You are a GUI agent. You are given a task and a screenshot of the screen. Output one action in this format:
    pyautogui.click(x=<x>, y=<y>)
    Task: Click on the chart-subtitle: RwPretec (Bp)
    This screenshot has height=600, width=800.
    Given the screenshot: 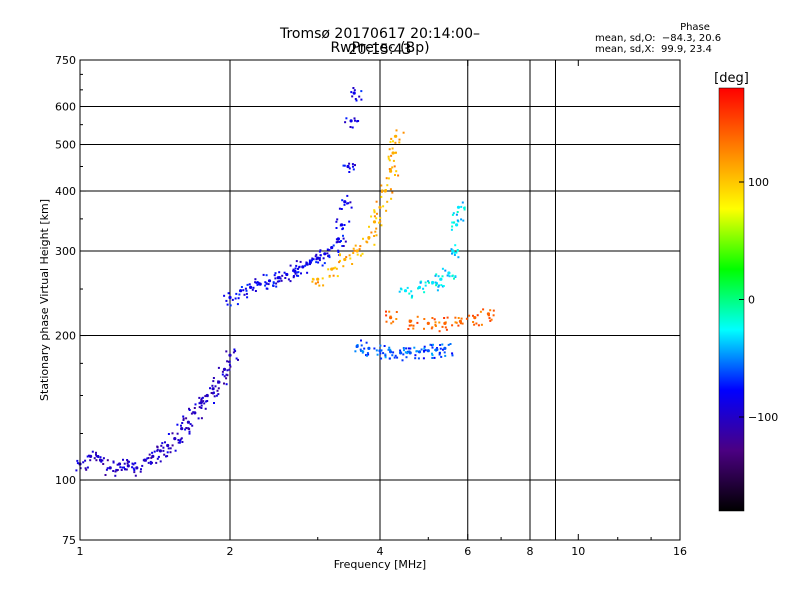 What is the action you would take?
    pyautogui.click(x=380, y=48)
    